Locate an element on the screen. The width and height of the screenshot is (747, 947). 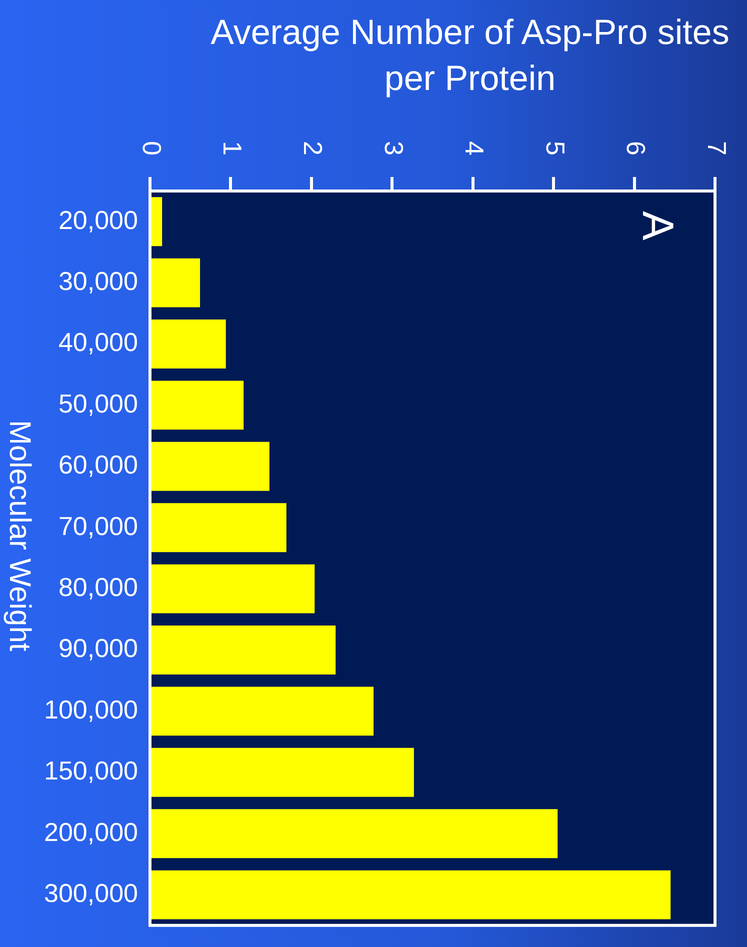
y-tick-label: 300,000 is located at coordinates (91, 893).